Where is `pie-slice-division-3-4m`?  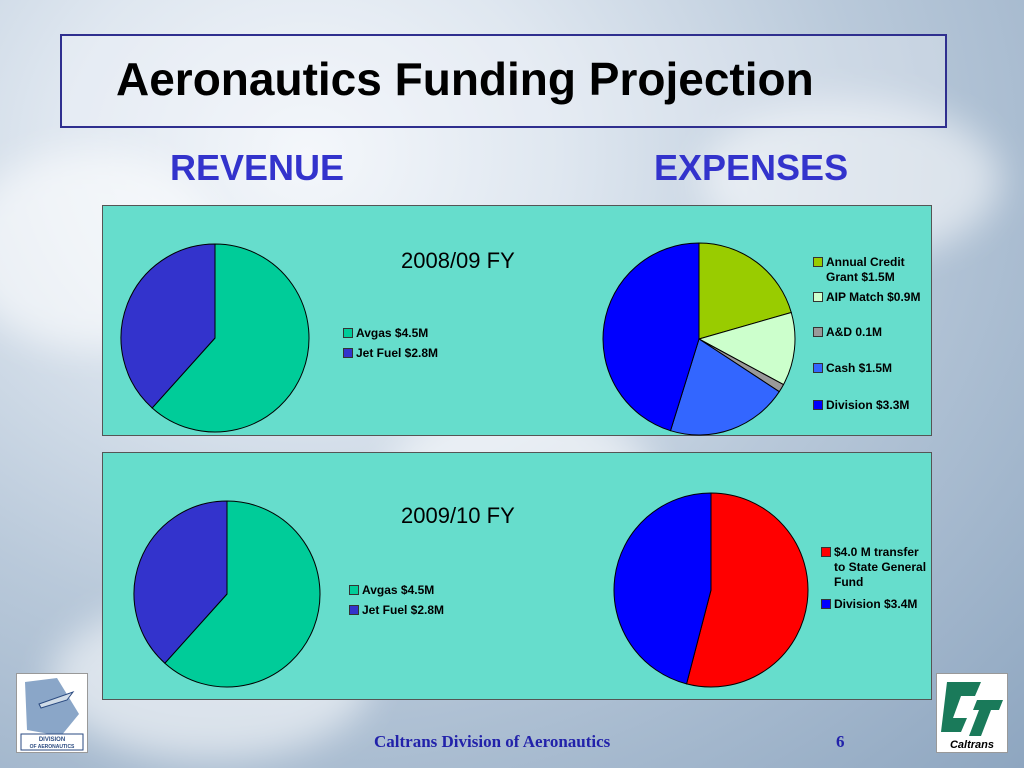 pie-slice-division-3-4m is located at coordinates (662, 588).